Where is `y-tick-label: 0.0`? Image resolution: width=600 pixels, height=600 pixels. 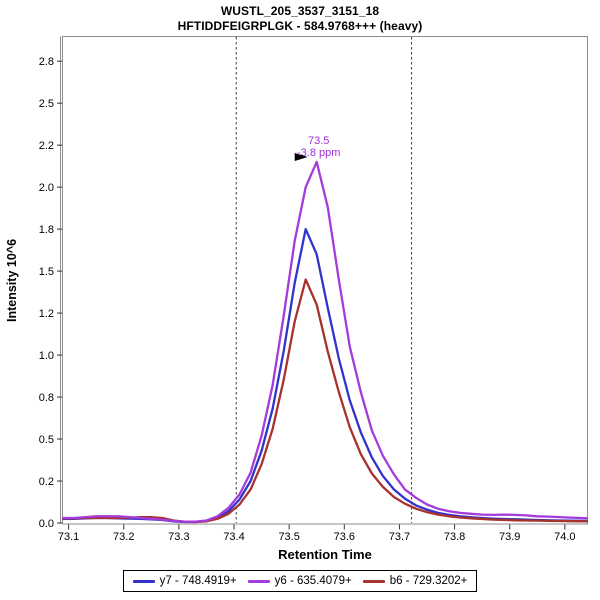
y-tick-label: 0.0 is located at coordinates (46, 524).